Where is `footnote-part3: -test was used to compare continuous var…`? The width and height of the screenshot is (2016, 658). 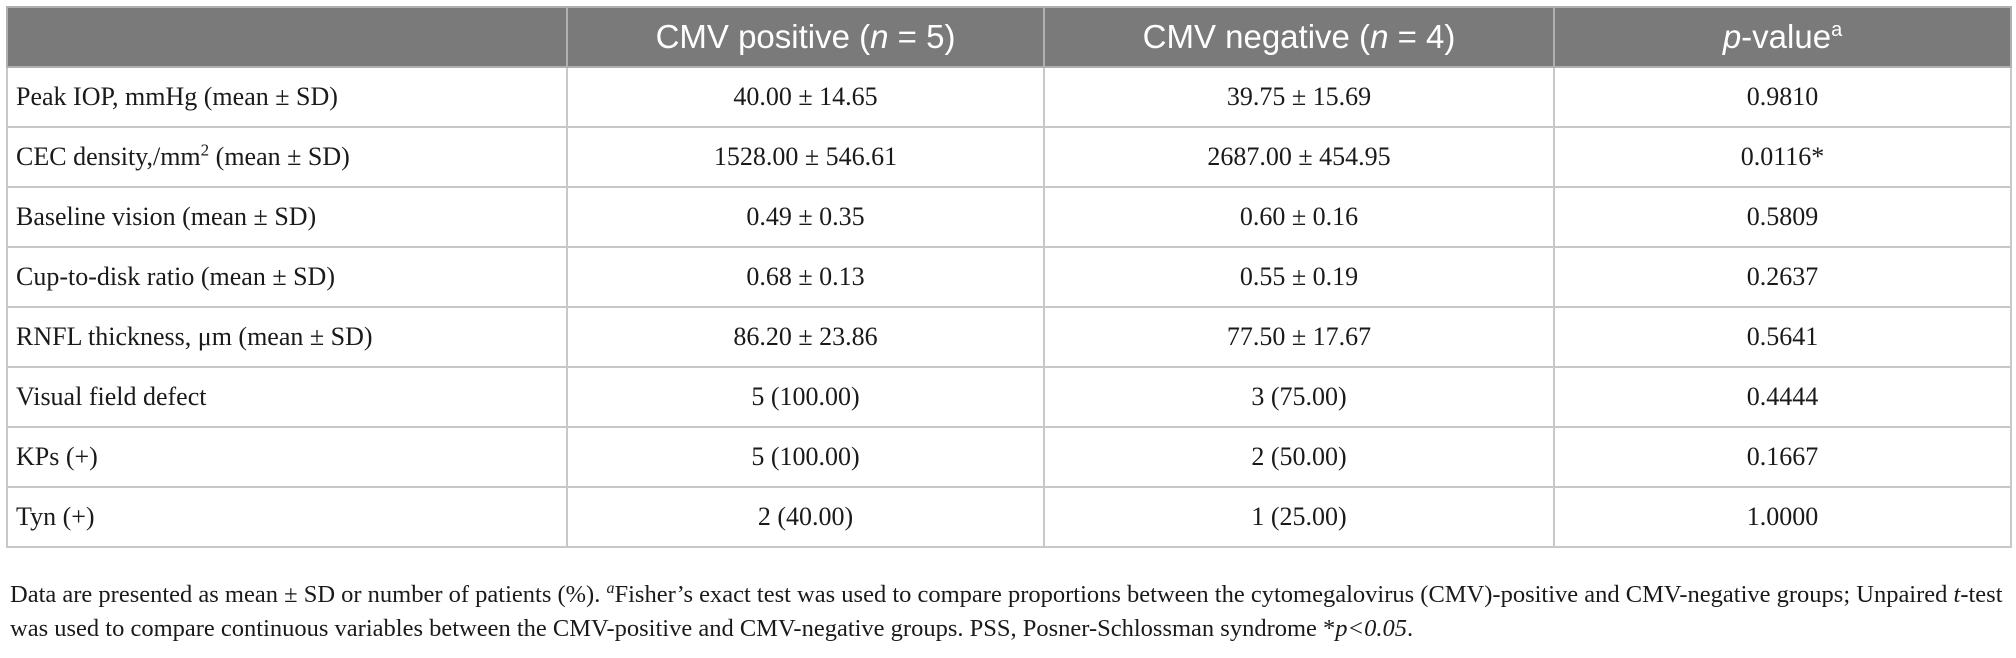
footnote-part3: -test was used to compare continuous var… is located at coordinates (1006, 611).